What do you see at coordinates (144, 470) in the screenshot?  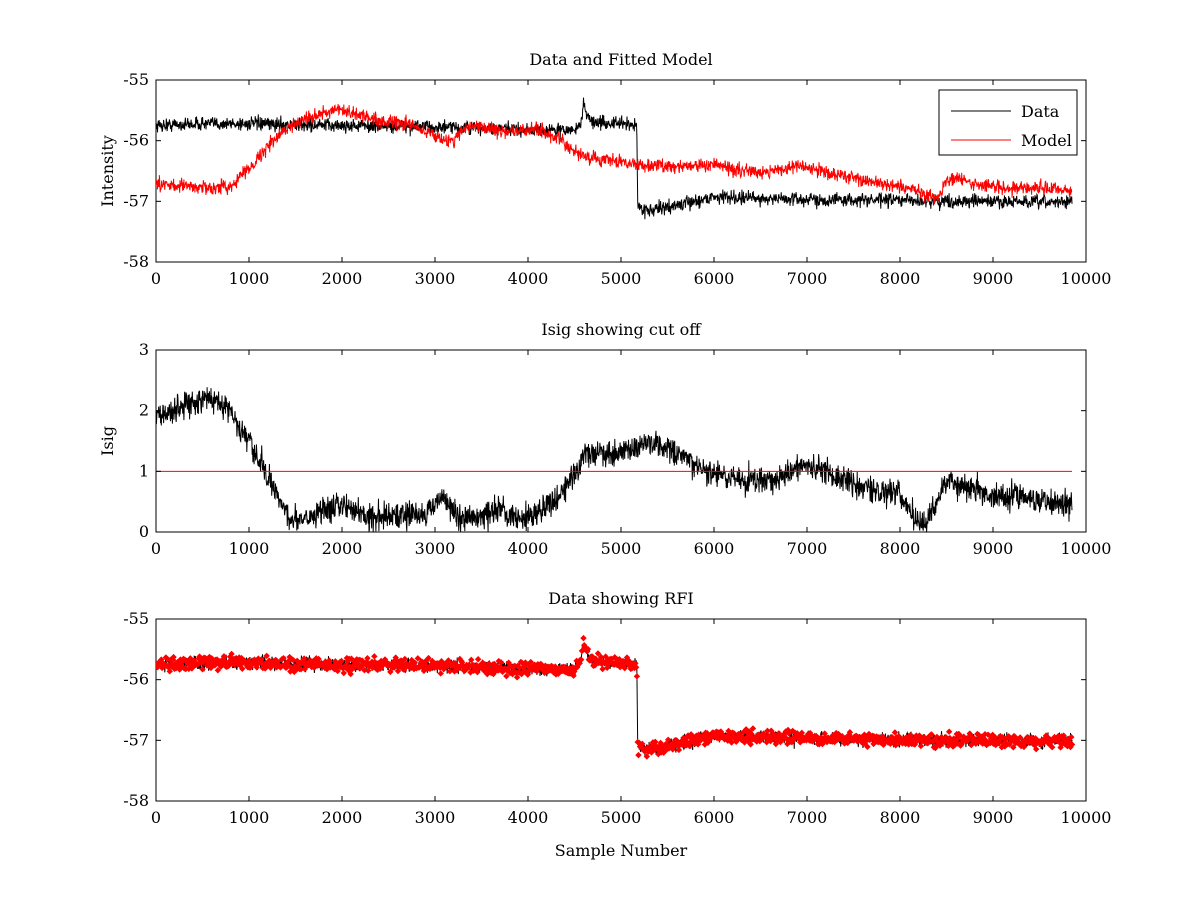 I see `y-tick-label: 1` at bounding box center [144, 470].